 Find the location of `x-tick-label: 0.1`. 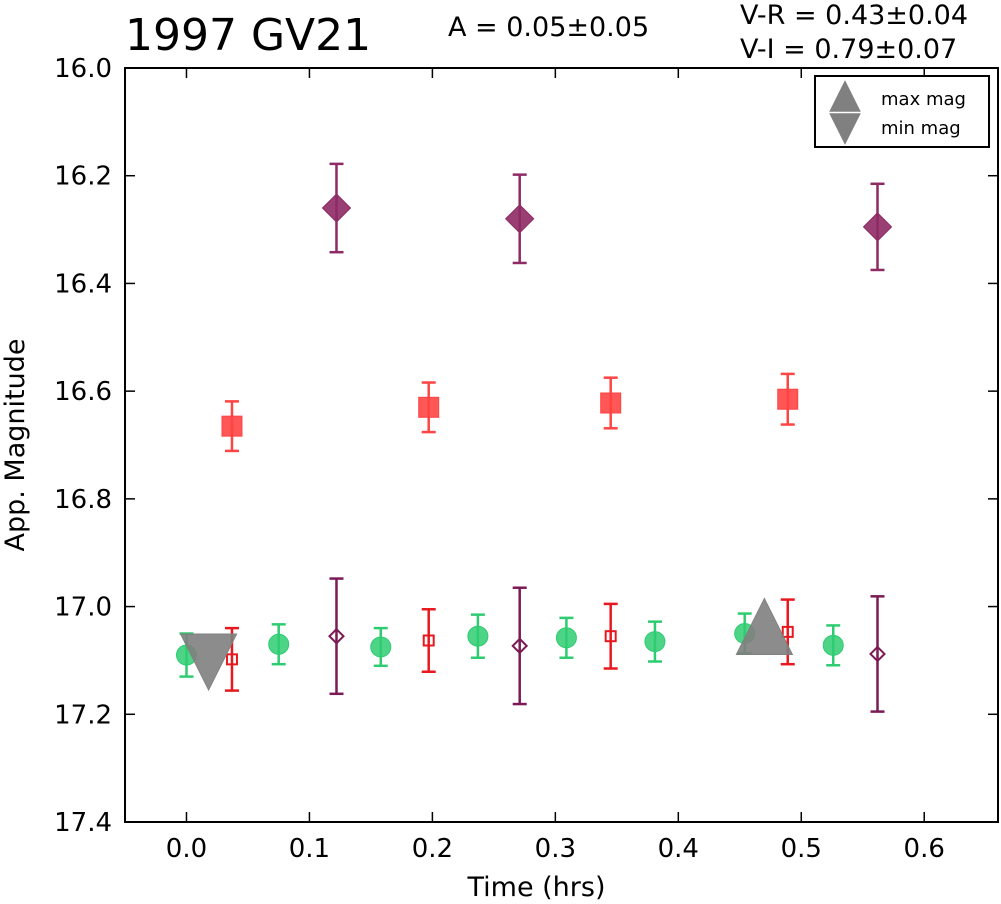

x-tick-label: 0.1 is located at coordinates (309, 849).